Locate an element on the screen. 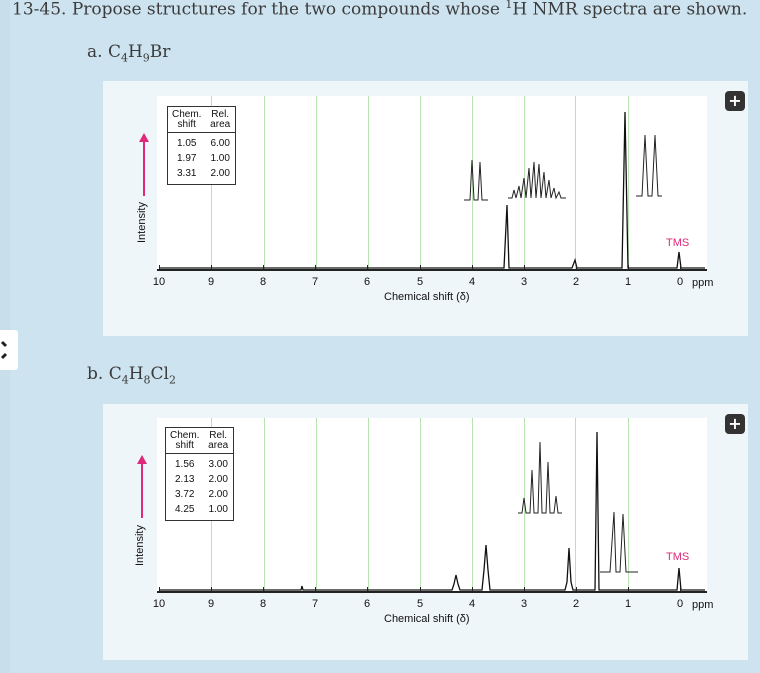 This screenshot has width=760, height=673. expand-a-plus-icon: + is located at coordinates (735, 101).